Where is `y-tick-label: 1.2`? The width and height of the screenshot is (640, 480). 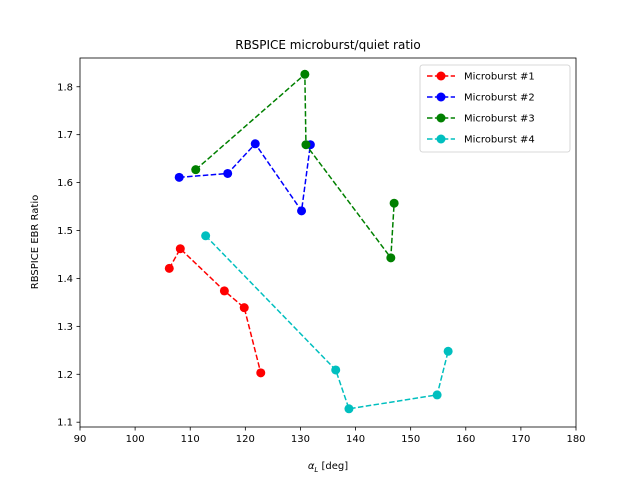 y-tick-label: 1.2 is located at coordinates (65, 375).